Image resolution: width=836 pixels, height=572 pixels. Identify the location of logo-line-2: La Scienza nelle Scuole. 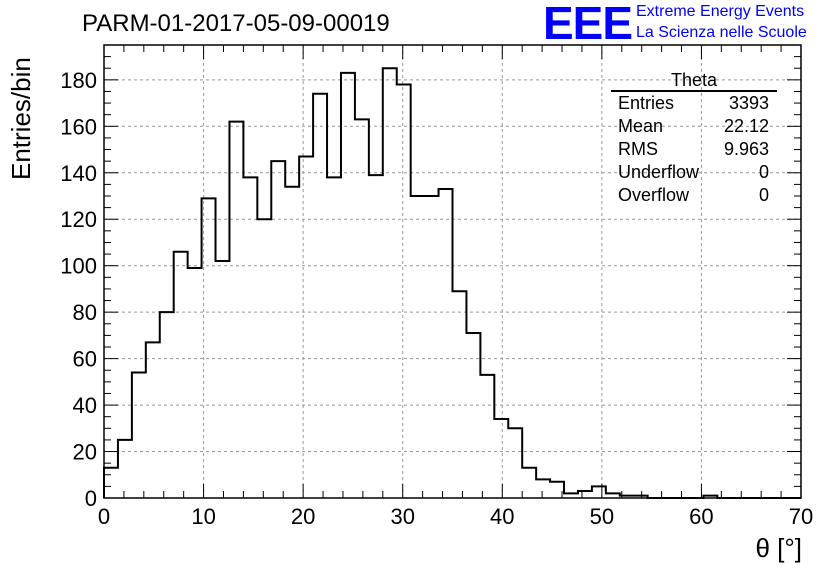
(721, 32).